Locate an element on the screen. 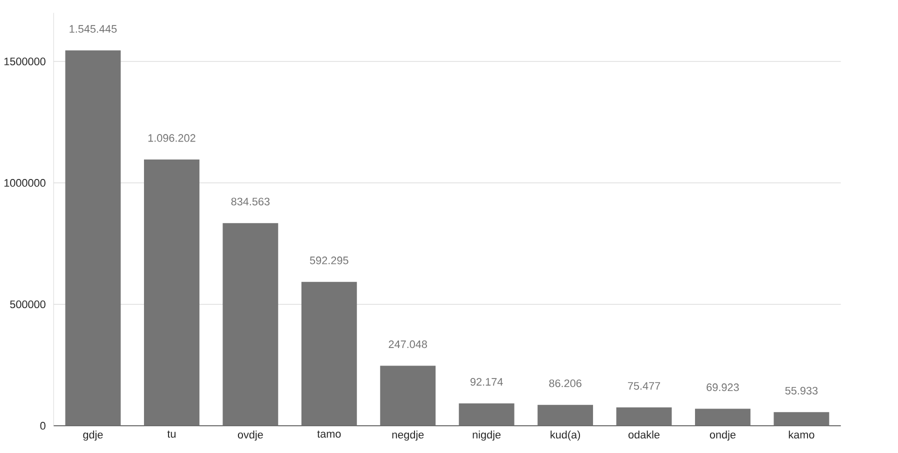 The height and width of the screenshot is (453, 898). x-tick-label: negdje is located at coordinates (408, 435).